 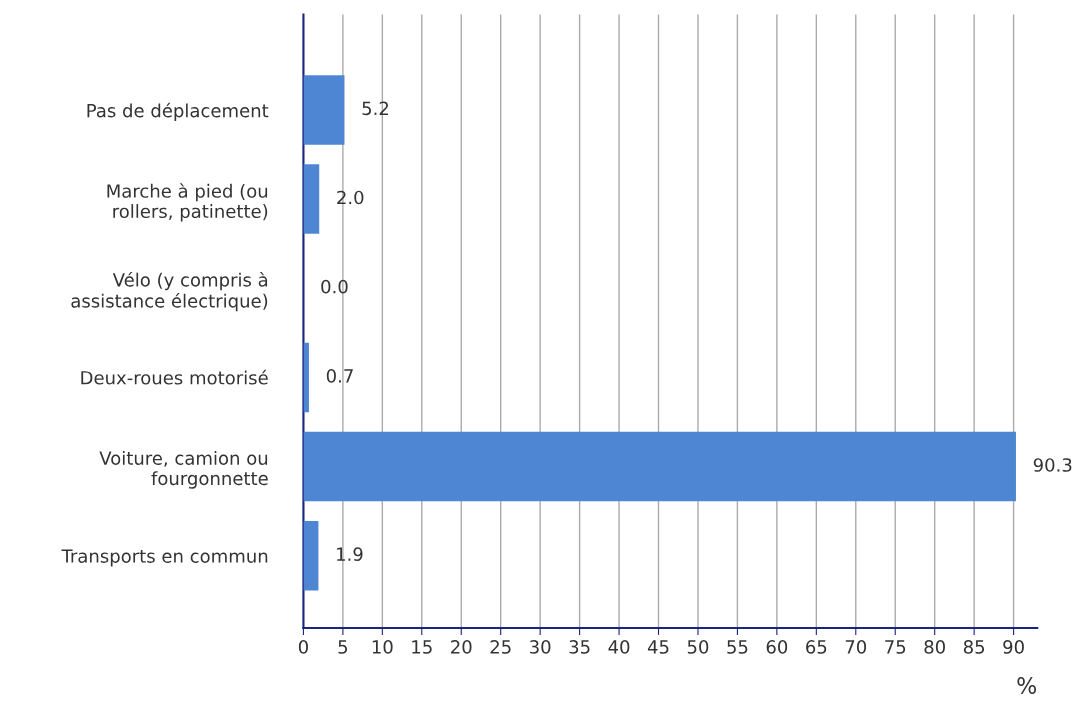 What do you see at coordinates (334, 286) in the screenshot?
I see `data-label: 0.0` at bounding box center [334, 286].